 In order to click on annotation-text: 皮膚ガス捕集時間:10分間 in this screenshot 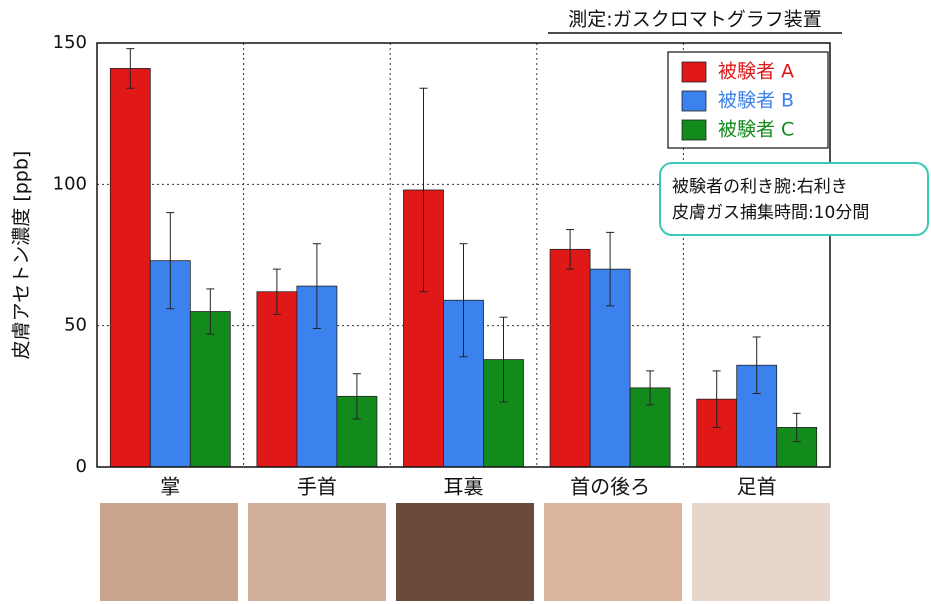, I will do `click(770, 213)`.